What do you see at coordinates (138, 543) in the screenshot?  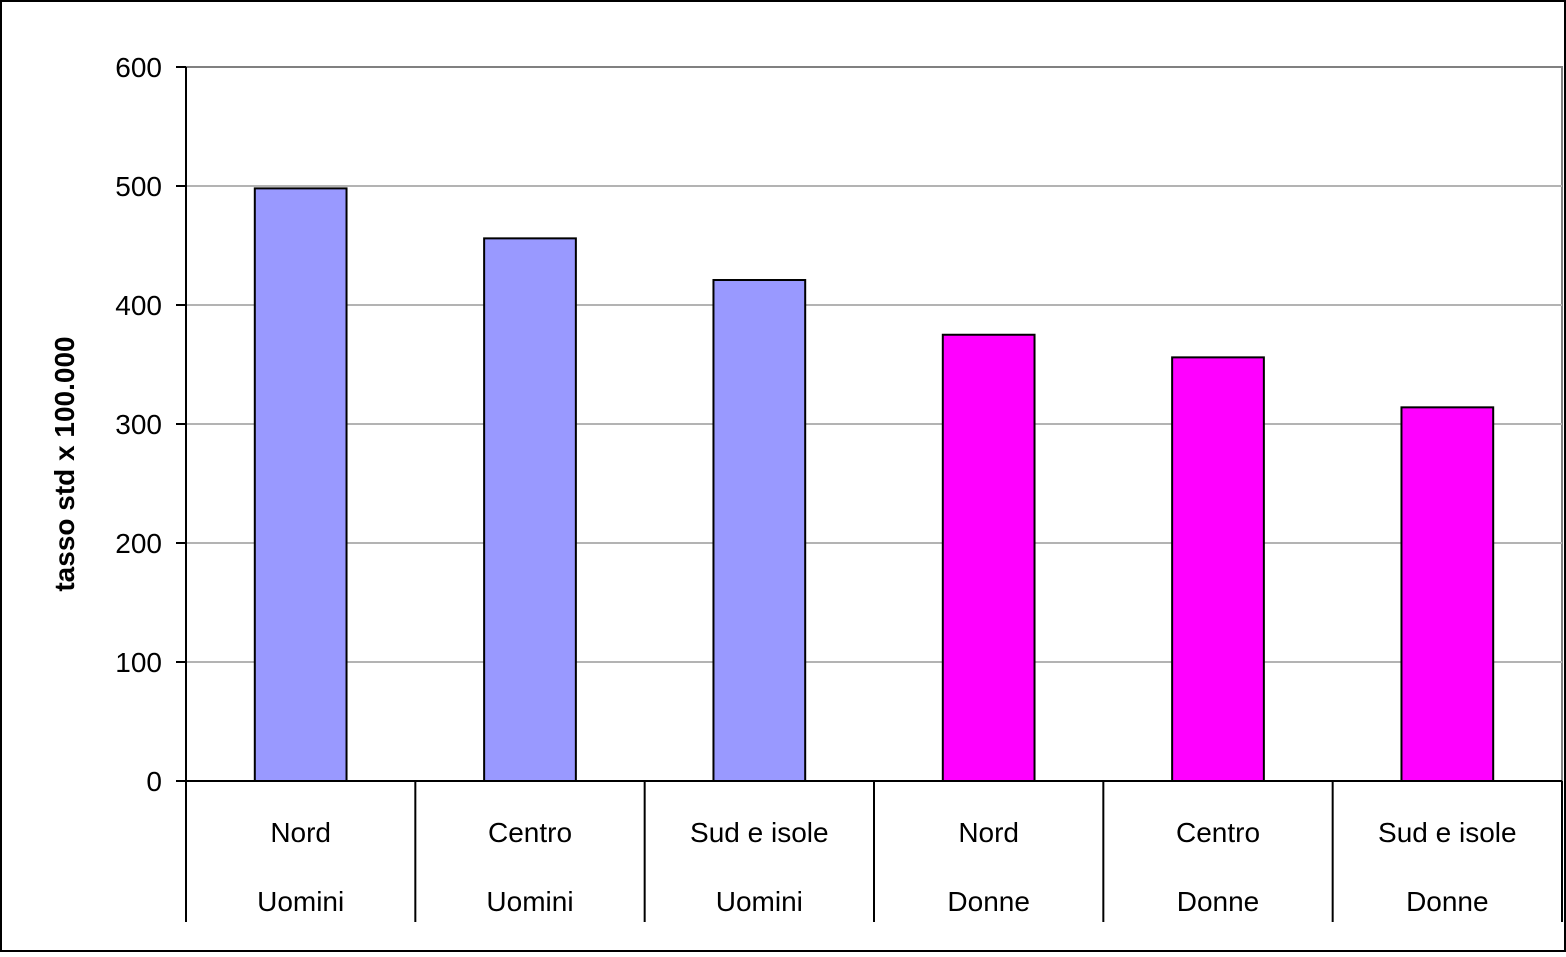 I see `y-tick-label: 200` at bounding box center [138, 543].